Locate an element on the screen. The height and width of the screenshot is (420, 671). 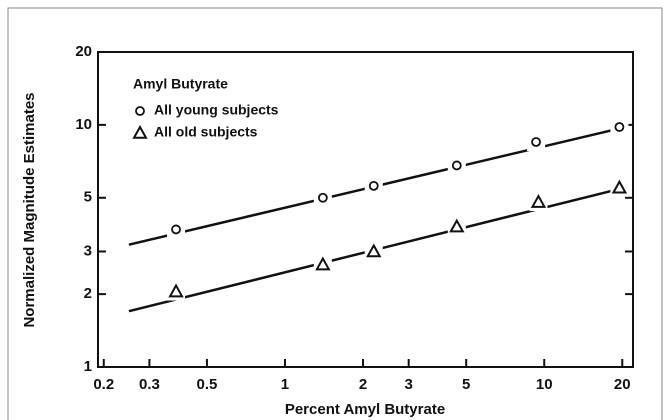
x-tick-label: 0.5 is located at coordinates (207, 384).